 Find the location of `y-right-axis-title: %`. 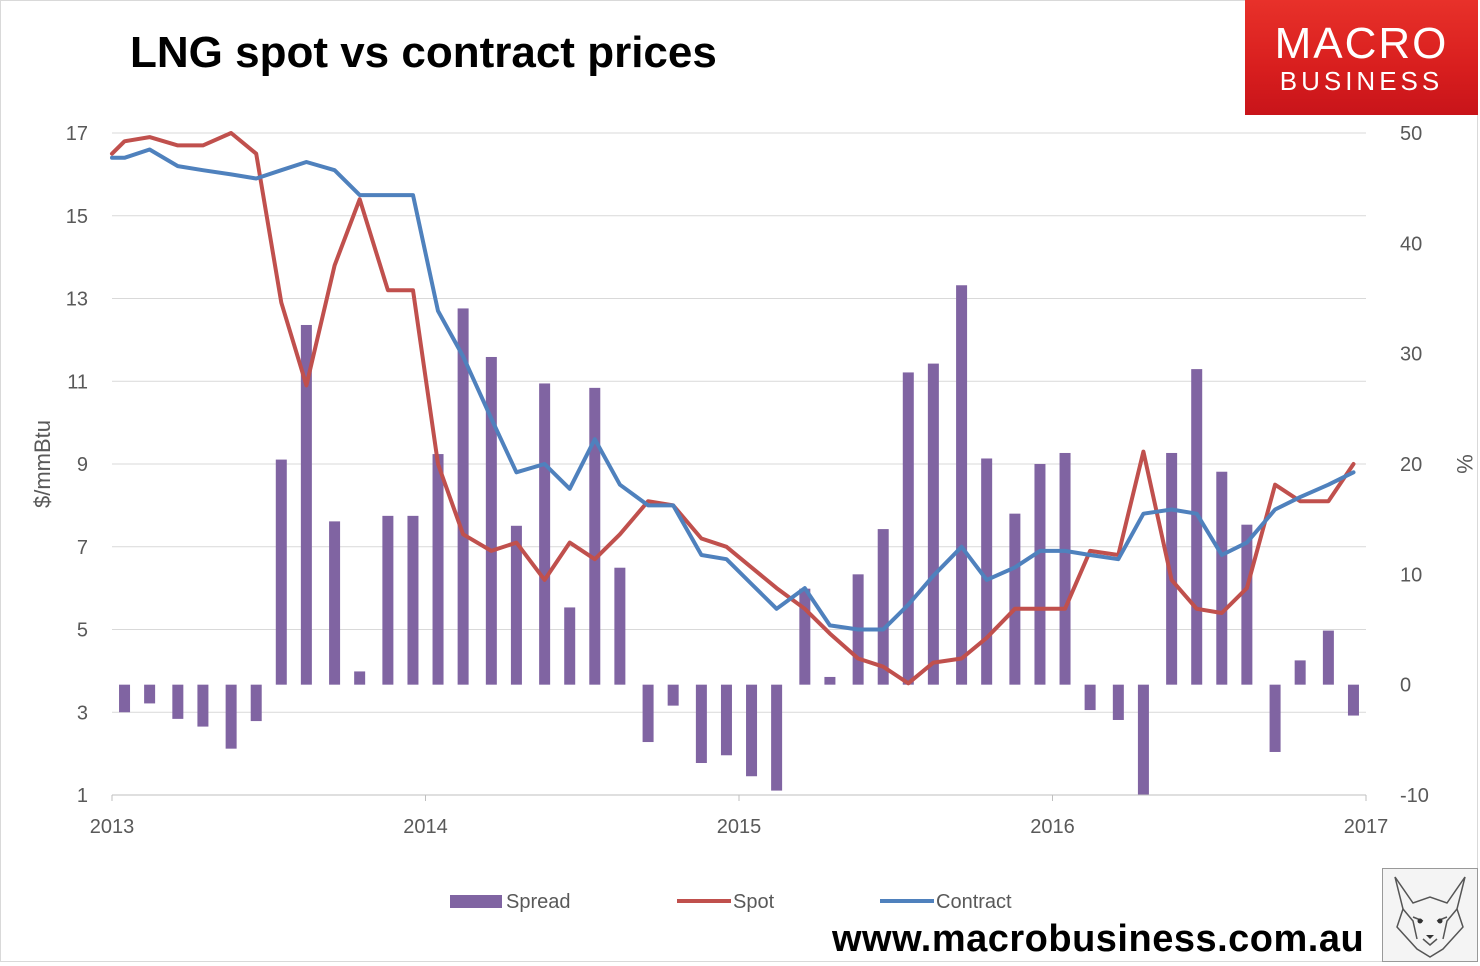

y-right-axis-title: % is located at coordinates (1464, 464).